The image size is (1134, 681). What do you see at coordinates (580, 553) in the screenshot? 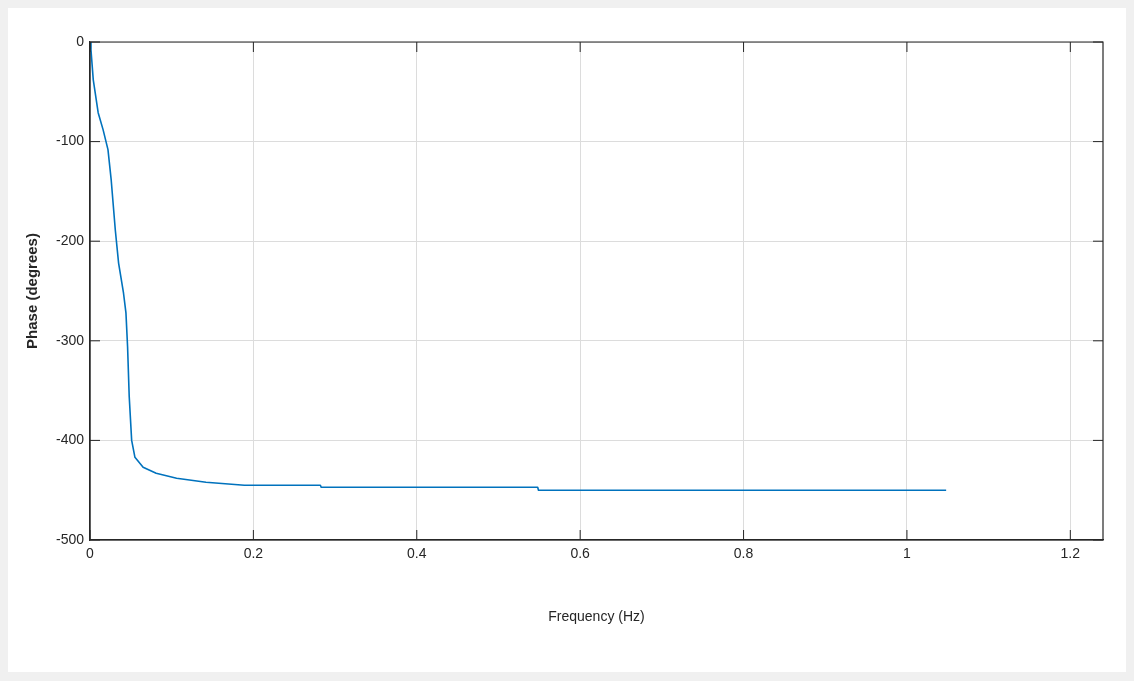
I see `x-tick-label: 0.6` at bounding box center [580, 553].